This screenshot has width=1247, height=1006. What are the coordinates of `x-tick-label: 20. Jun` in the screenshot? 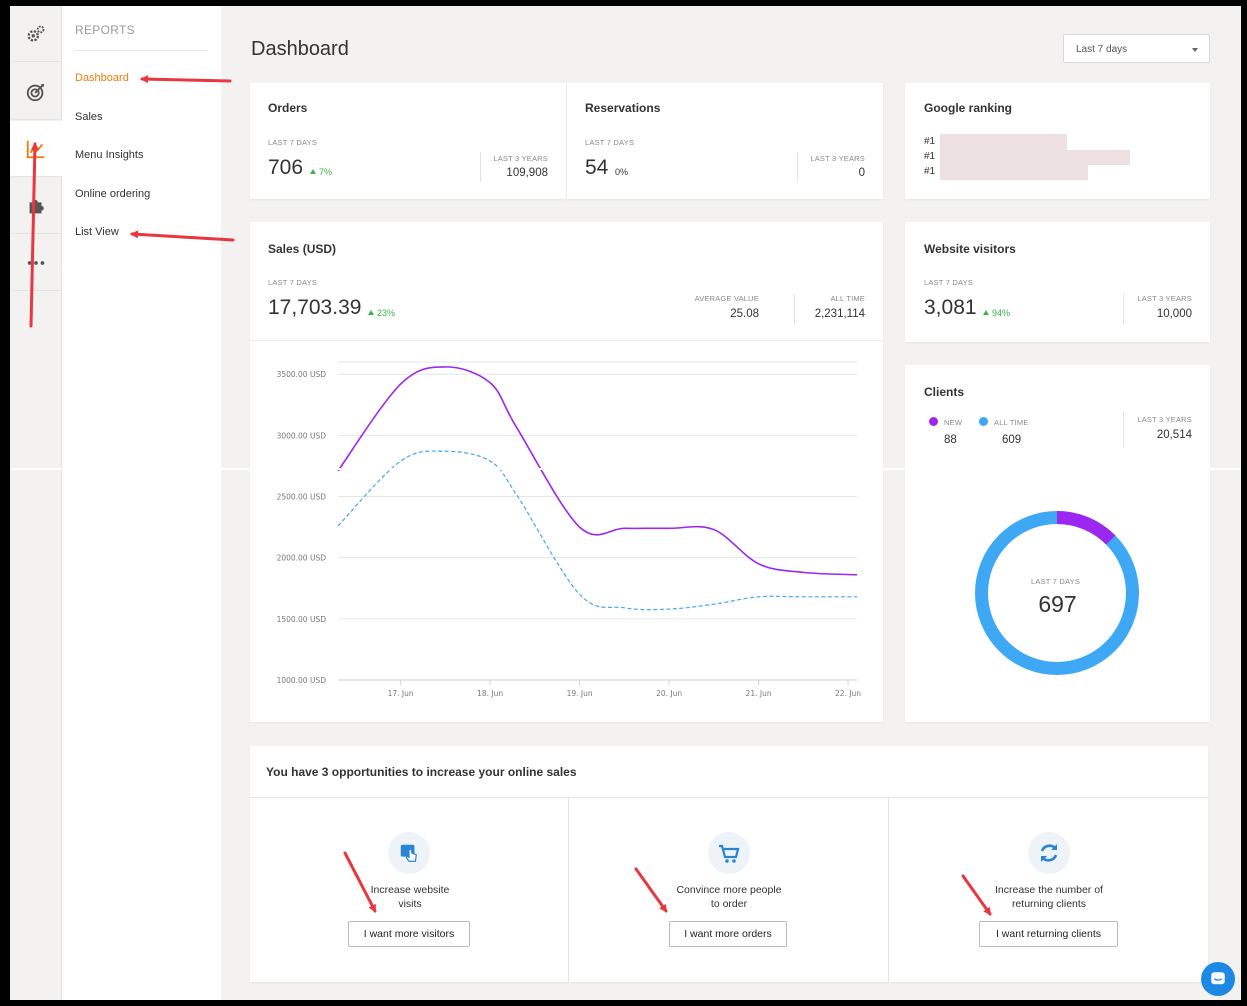 It's located at (669, 693).